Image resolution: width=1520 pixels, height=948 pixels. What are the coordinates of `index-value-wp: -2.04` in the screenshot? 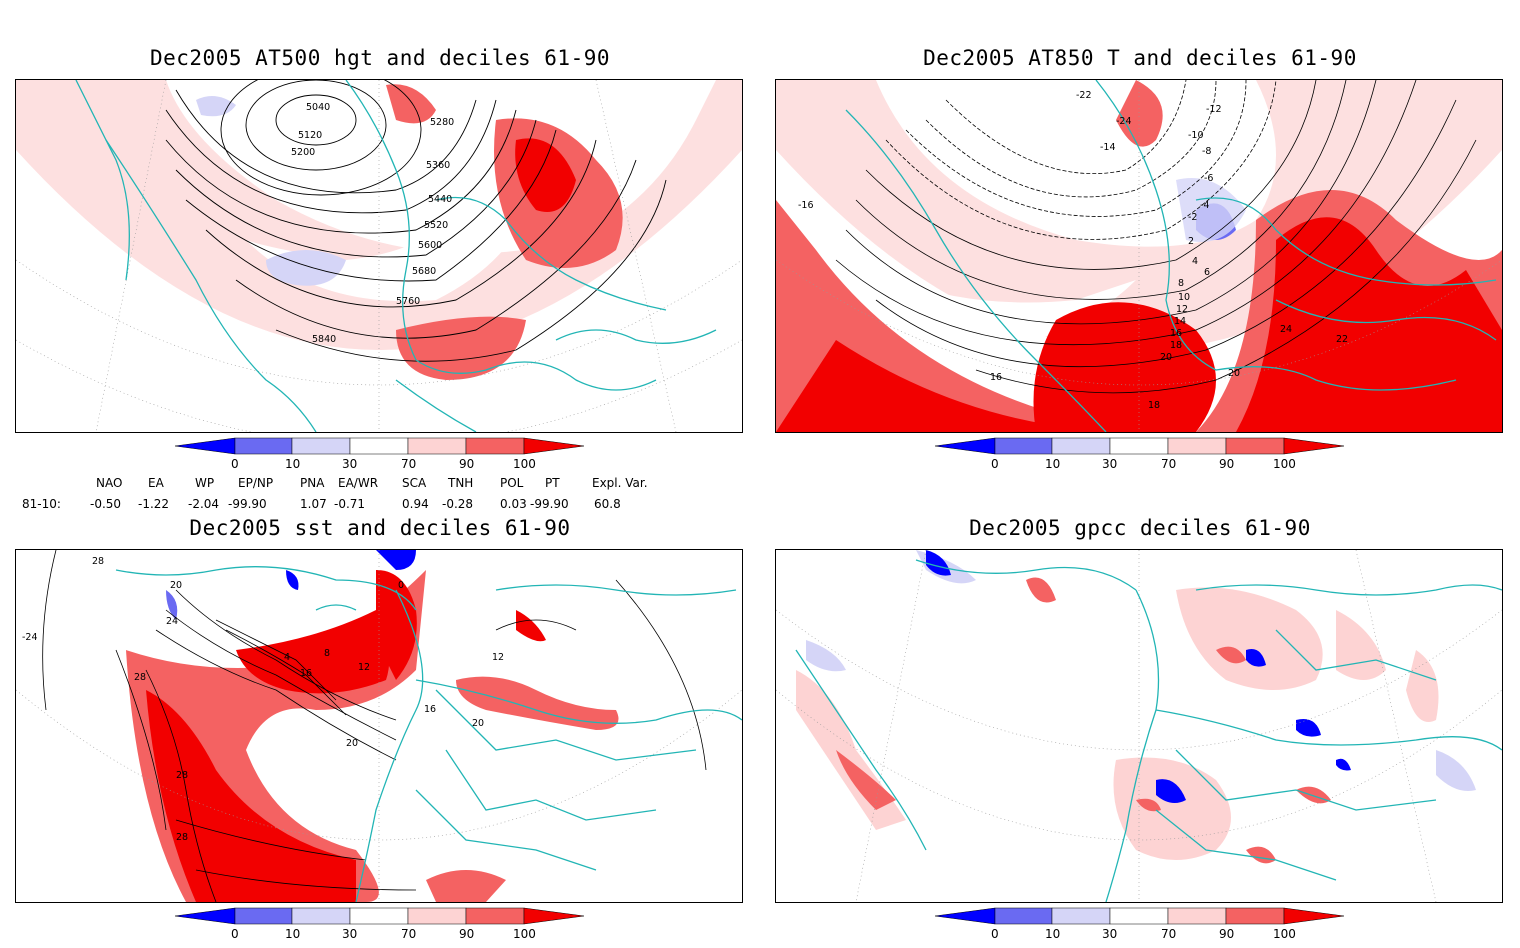 It's located at (204, 504).